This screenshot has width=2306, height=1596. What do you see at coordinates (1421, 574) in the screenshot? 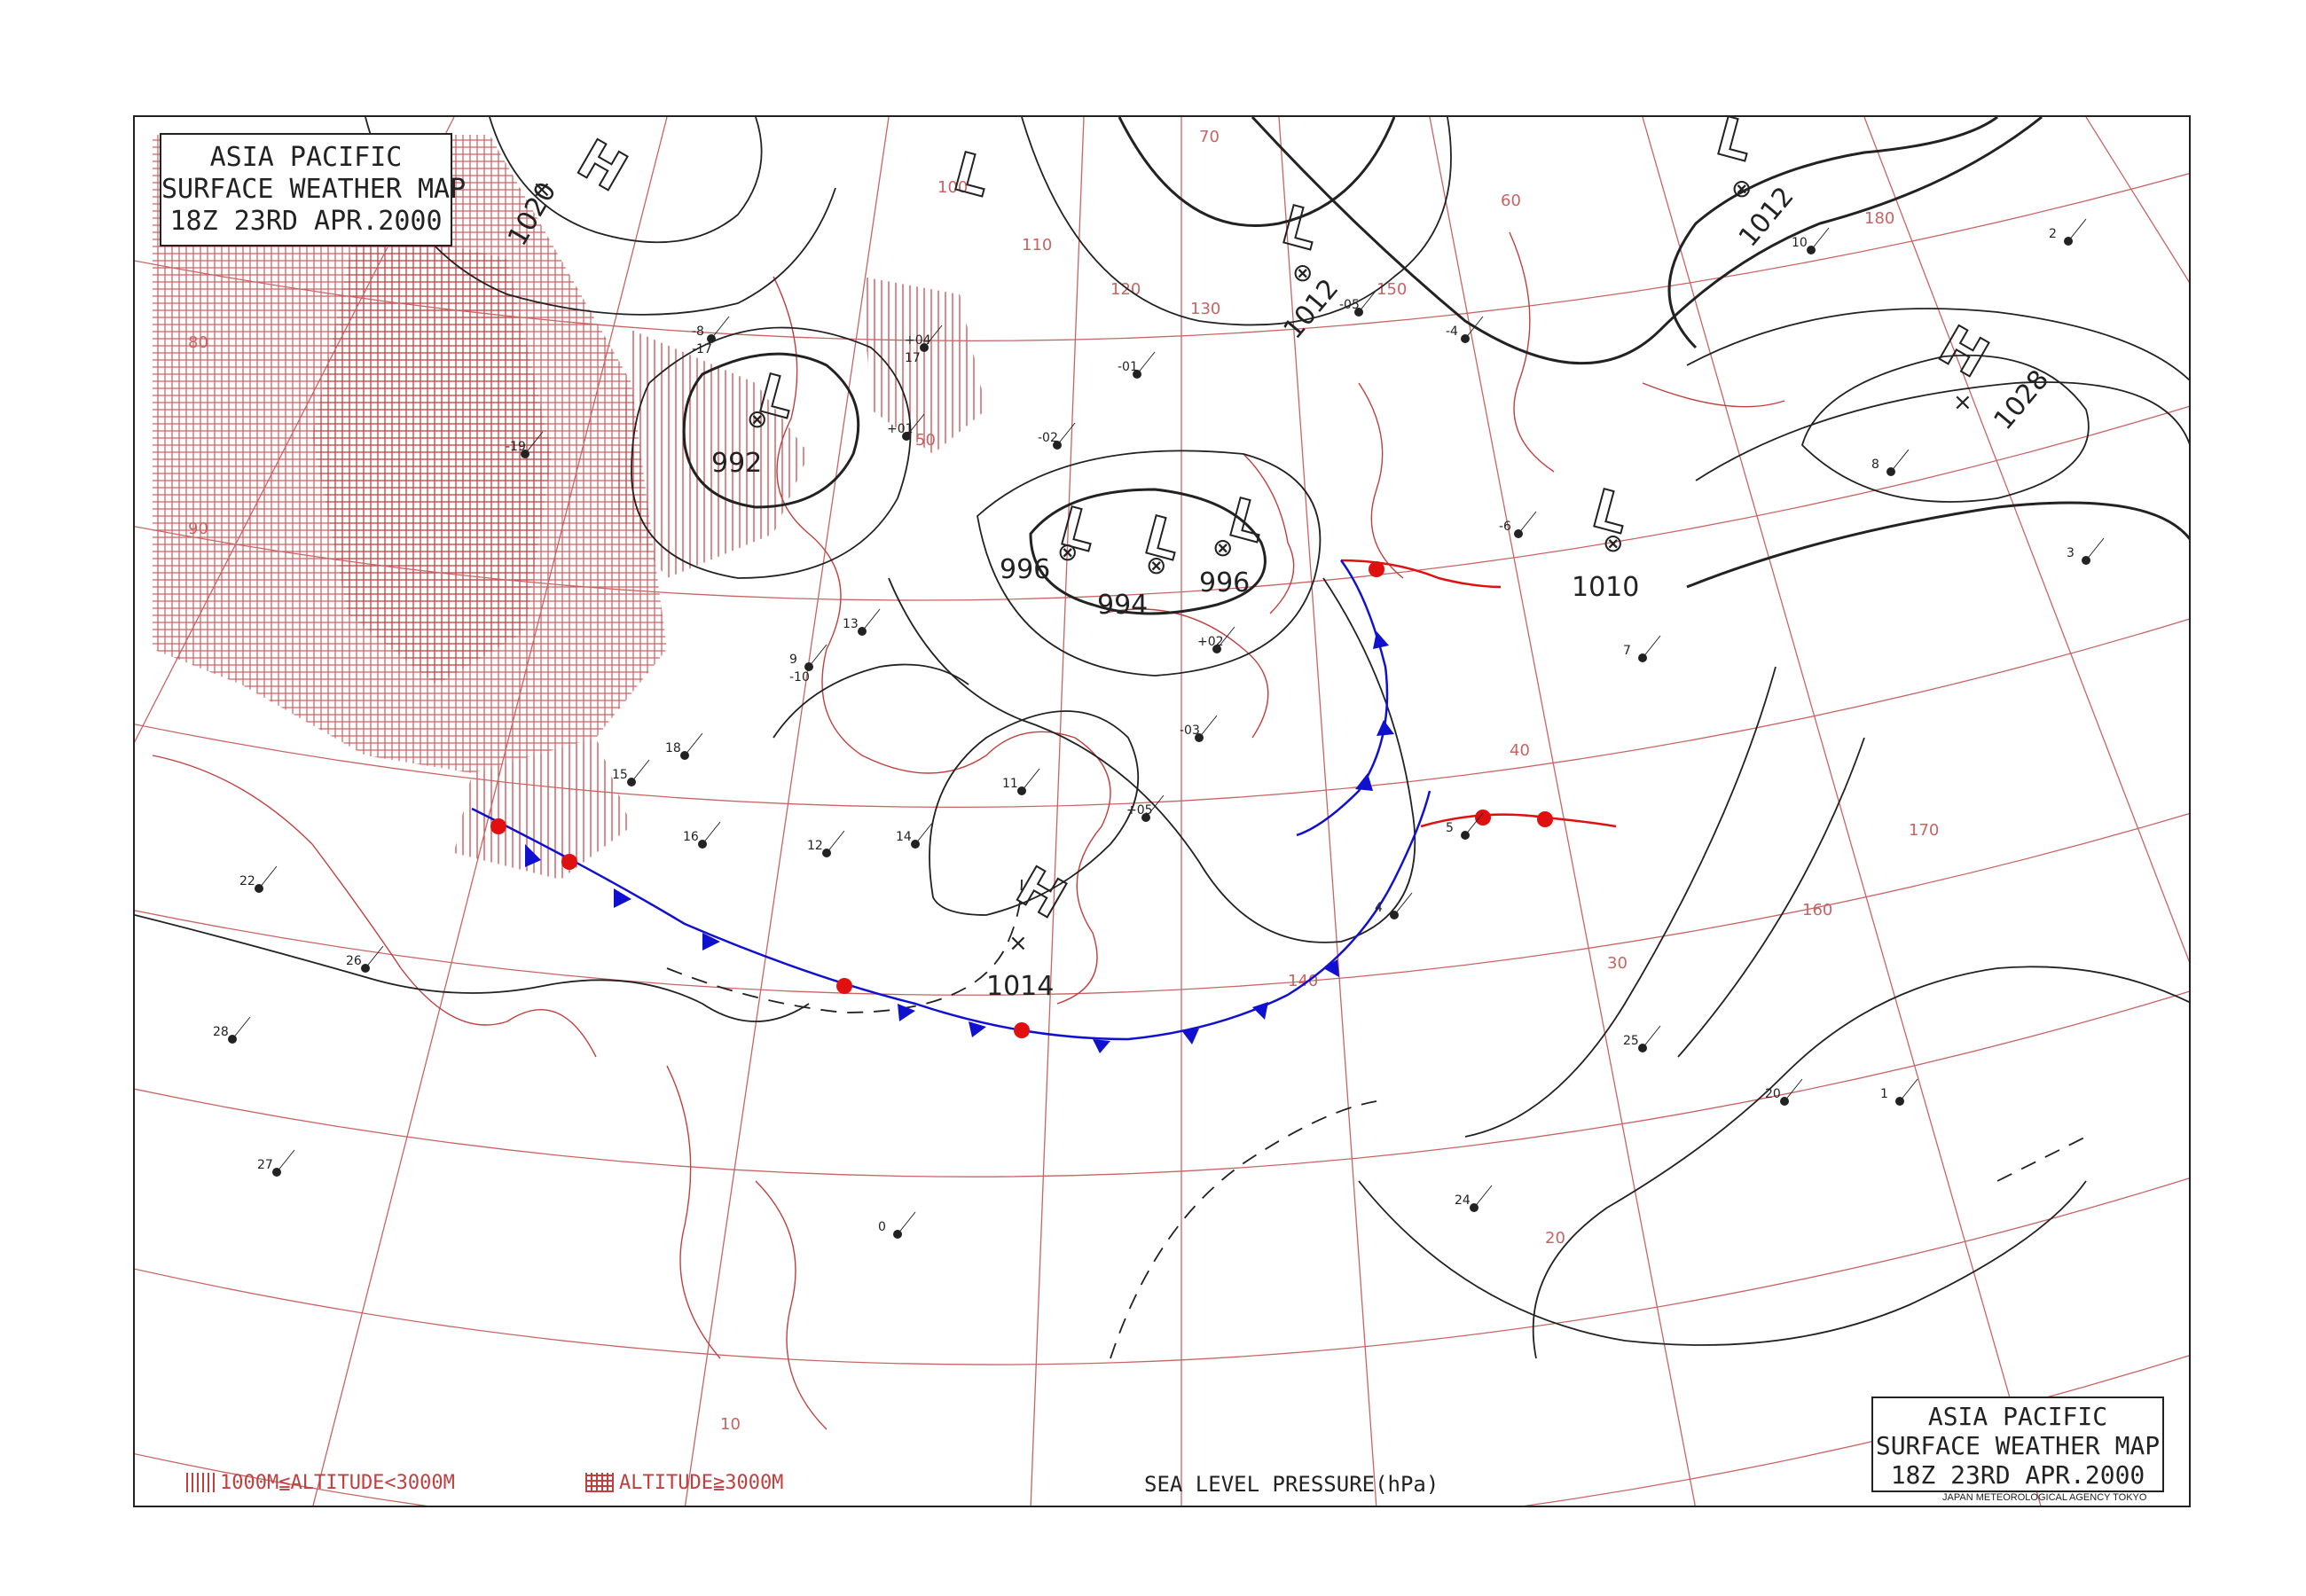
I see `warm-front-east` at bounding box center [1421, 574].